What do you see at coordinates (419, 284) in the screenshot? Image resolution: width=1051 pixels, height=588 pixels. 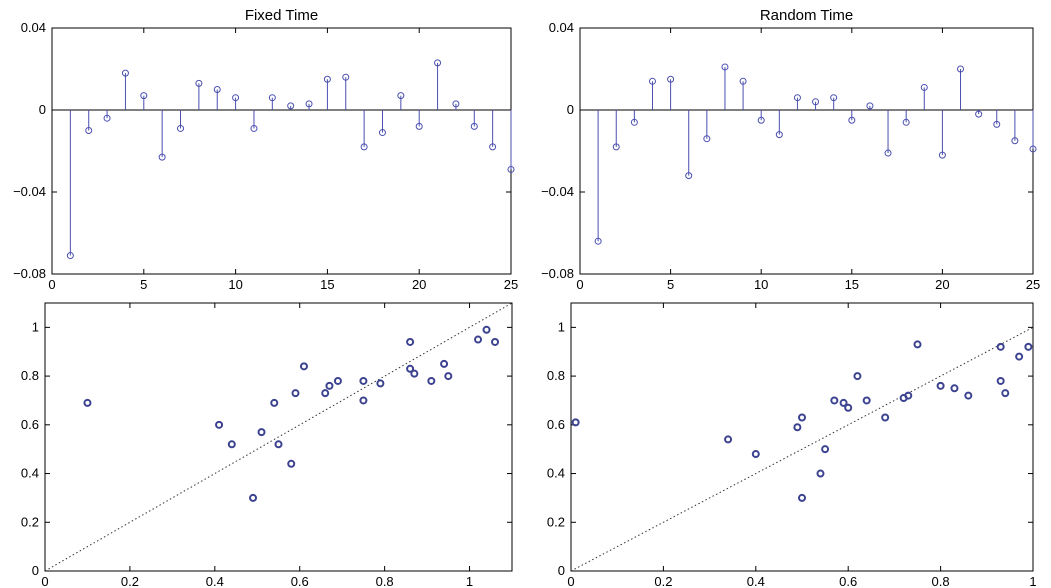 I see `fixed-stem-xtick-label: 20` at bounding box center [419, 284].